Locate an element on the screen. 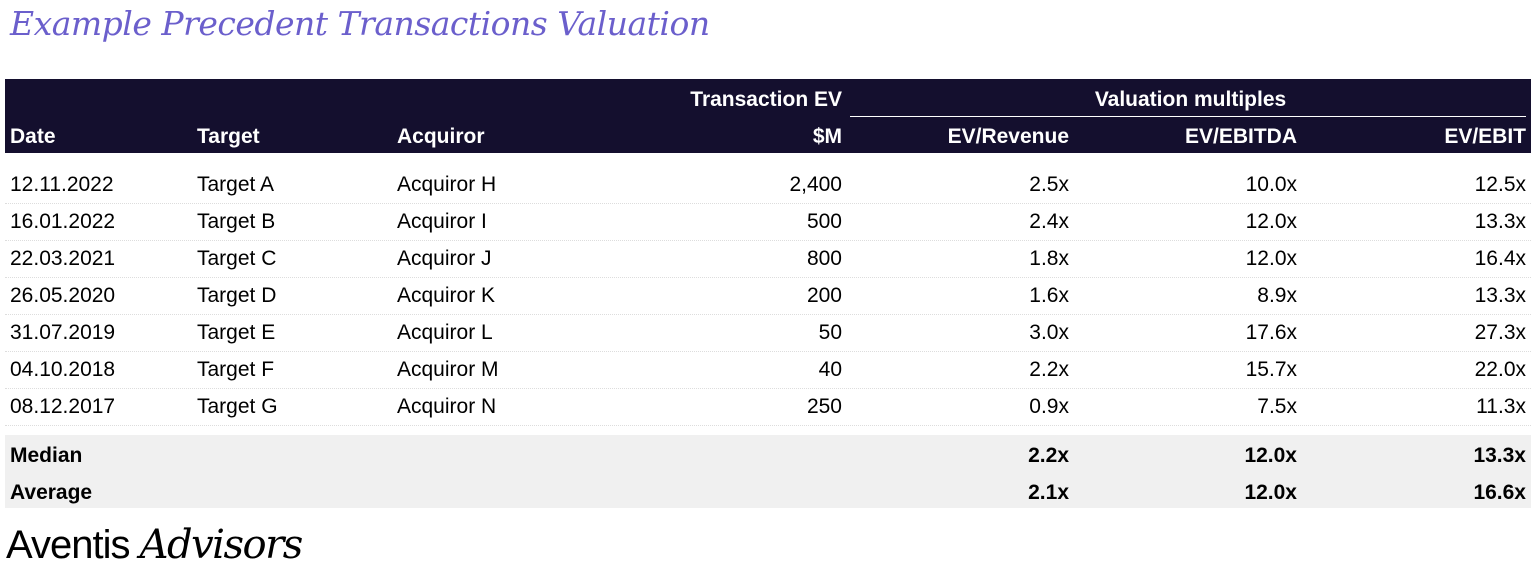 Image resolution: width=1536 pixels, height=581 pixels. page-title: Example Precedent Transactions Valuation is located at coordinates (360, 23).